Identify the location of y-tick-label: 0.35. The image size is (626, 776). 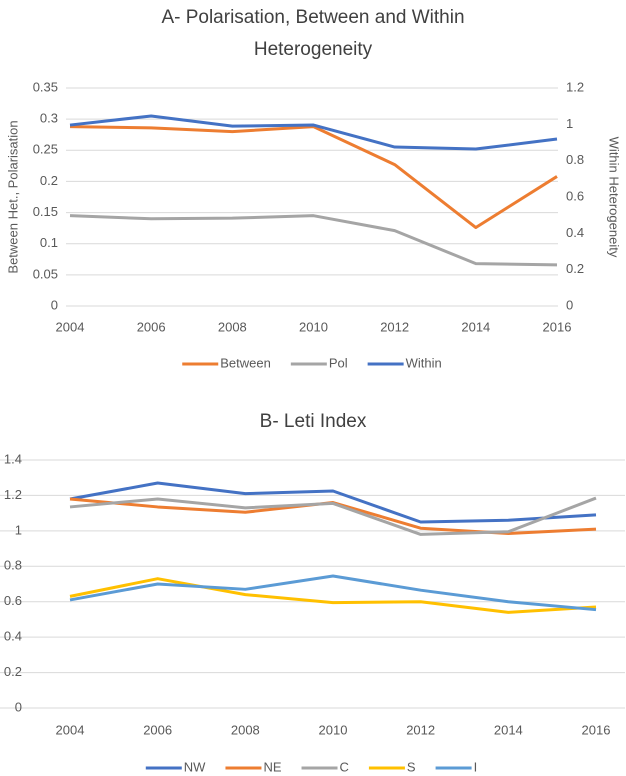
(45, 86).